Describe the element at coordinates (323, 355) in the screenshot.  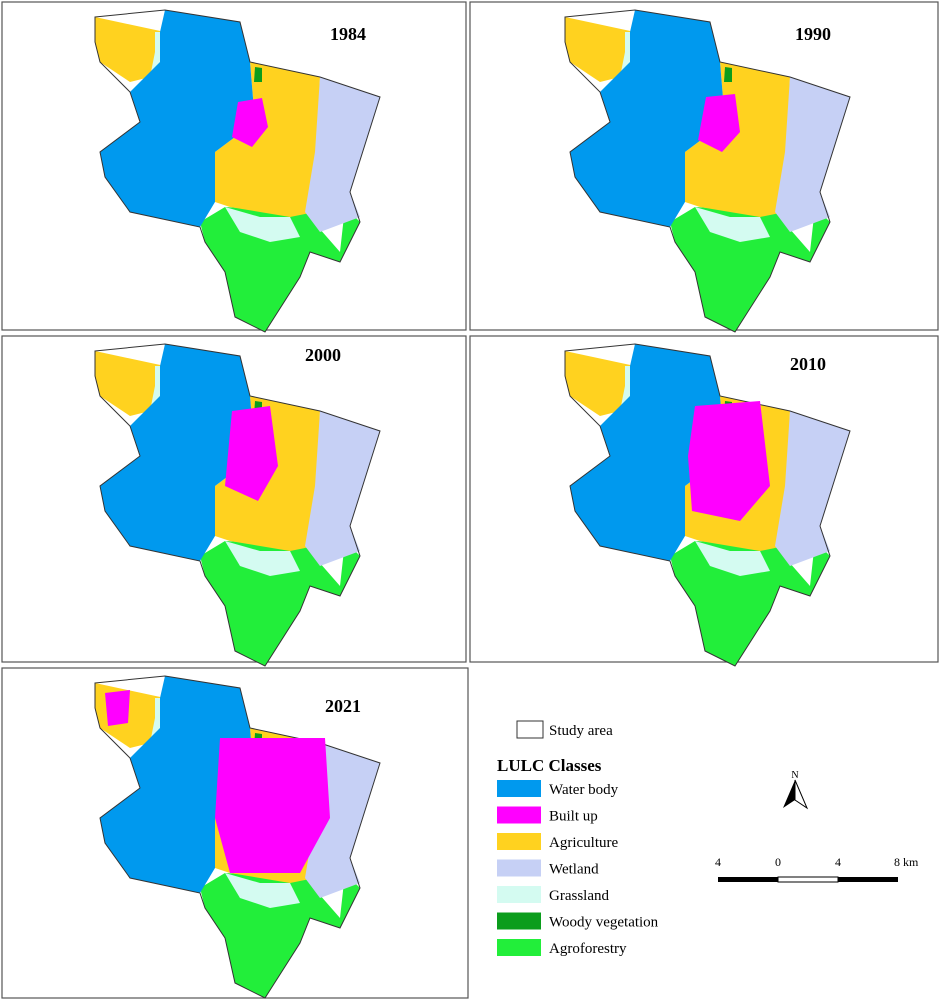
I see `year-label: 2000` at that location.